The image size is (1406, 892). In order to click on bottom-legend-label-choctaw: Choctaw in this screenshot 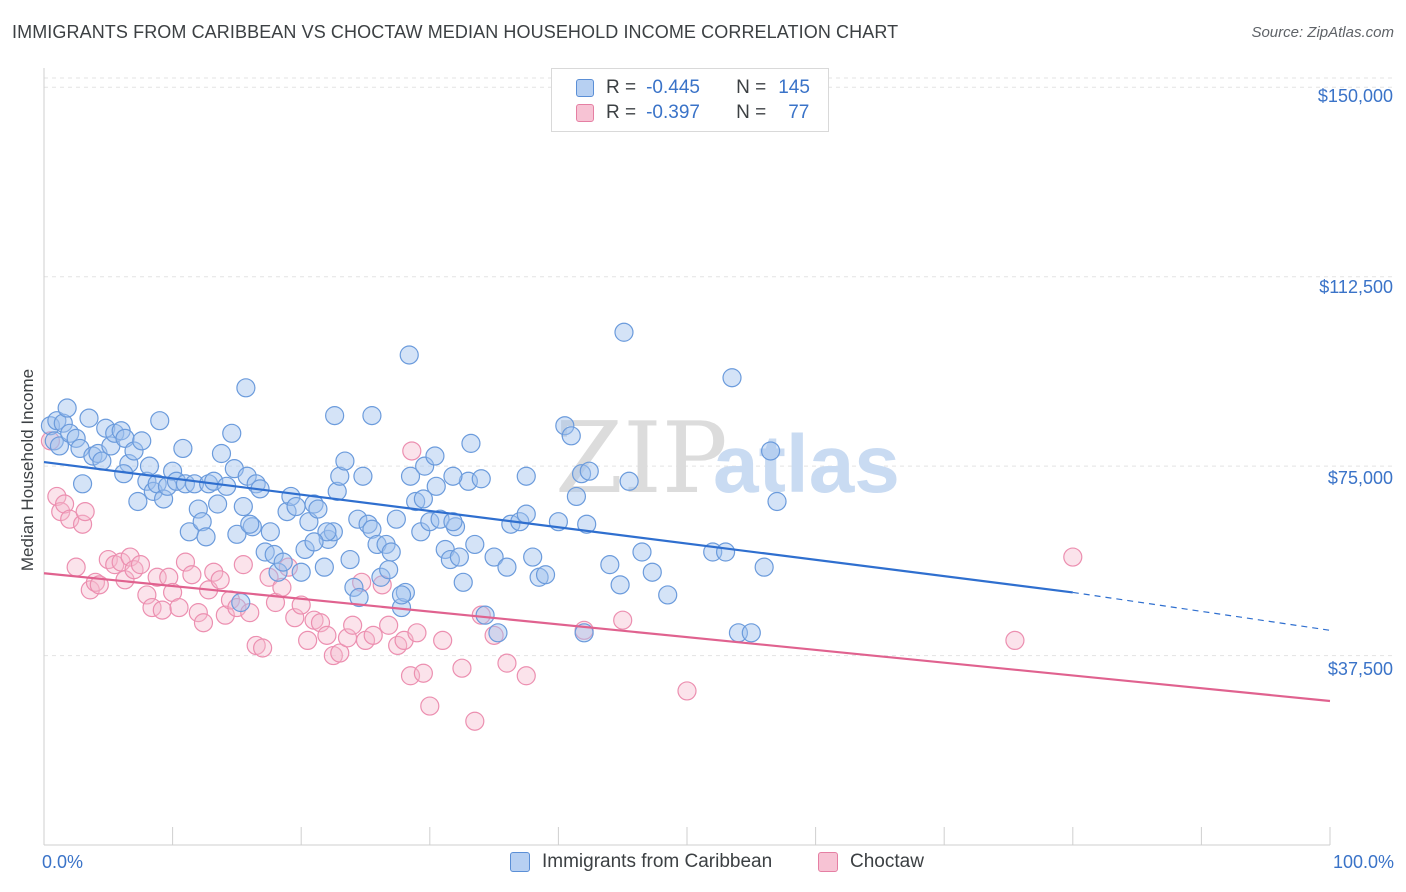, I will do `click(887, 861)`.